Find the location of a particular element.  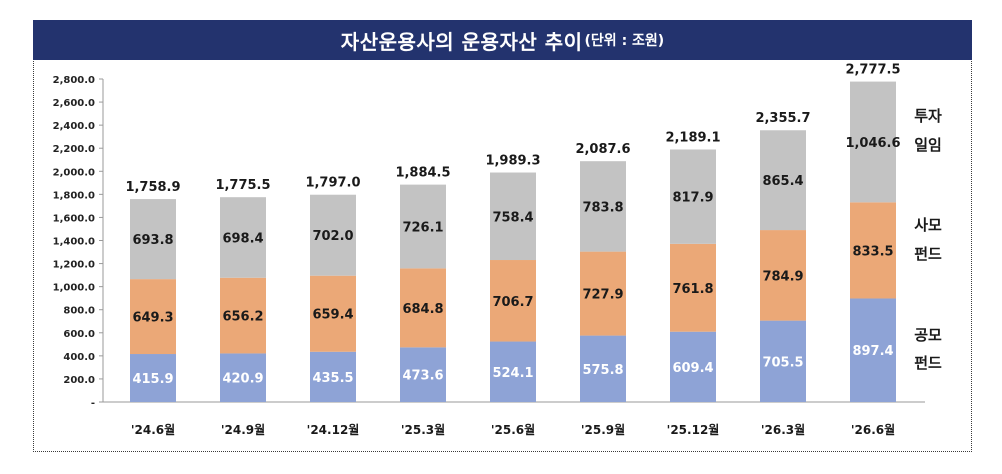

bar-value-label: 897.4 is located at coordinates (872, 351).